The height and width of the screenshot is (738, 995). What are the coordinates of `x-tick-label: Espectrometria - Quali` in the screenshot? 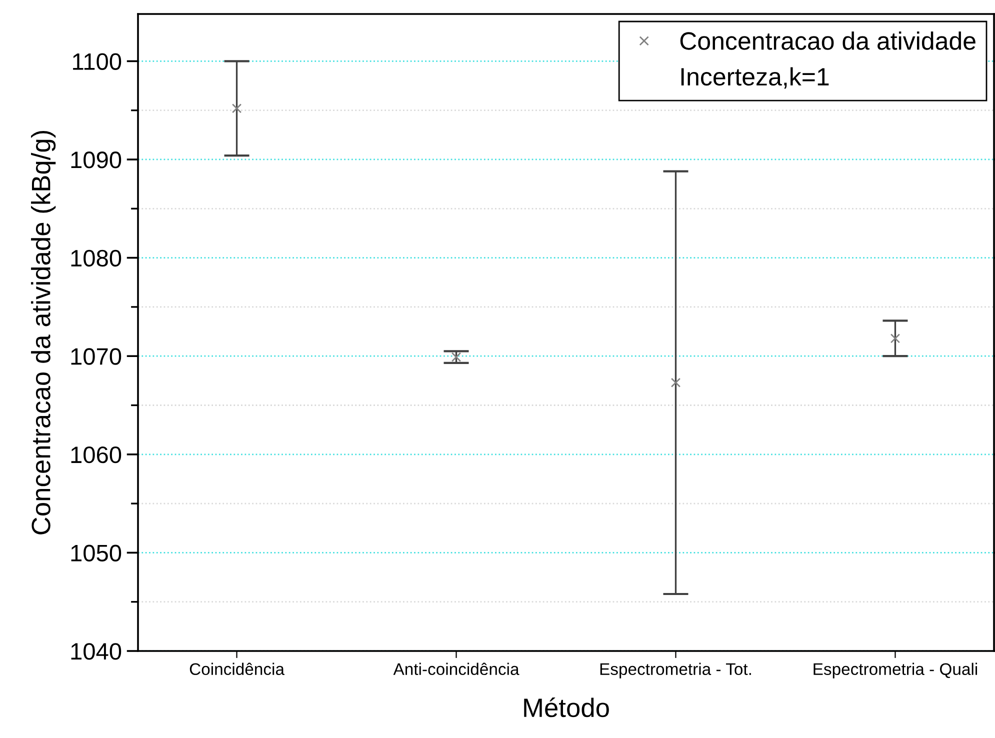 It's located at (896, 670).